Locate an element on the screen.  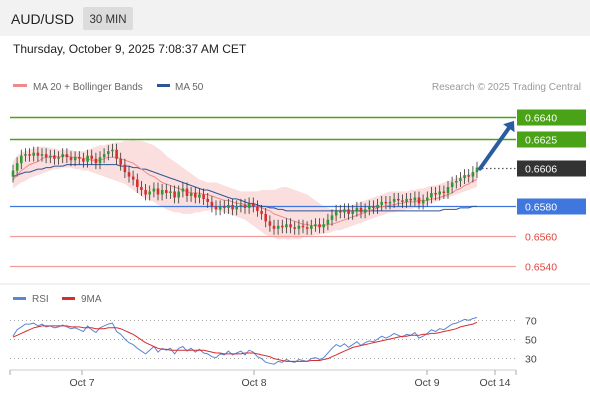
forecast-arrow-shaft is located at coordinates (494, 148).